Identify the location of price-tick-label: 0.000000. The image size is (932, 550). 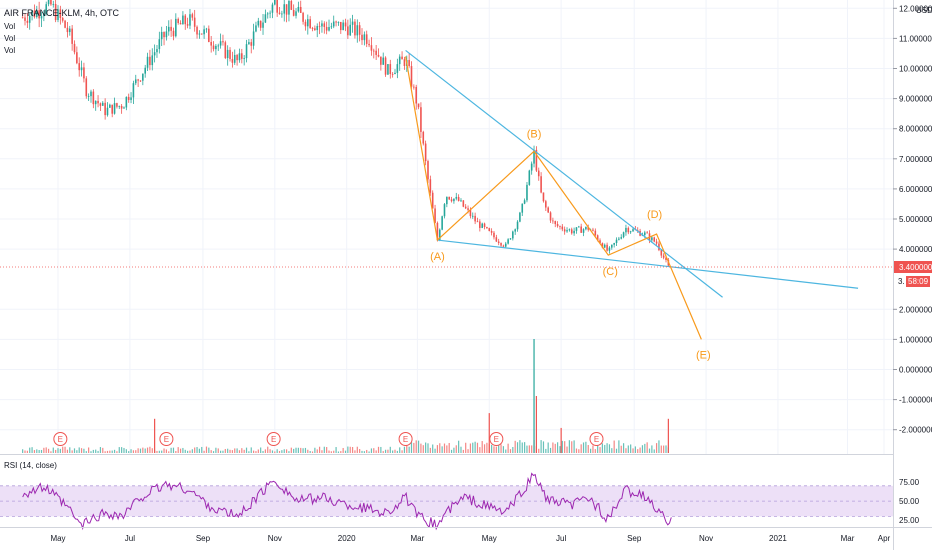
(915, 370).